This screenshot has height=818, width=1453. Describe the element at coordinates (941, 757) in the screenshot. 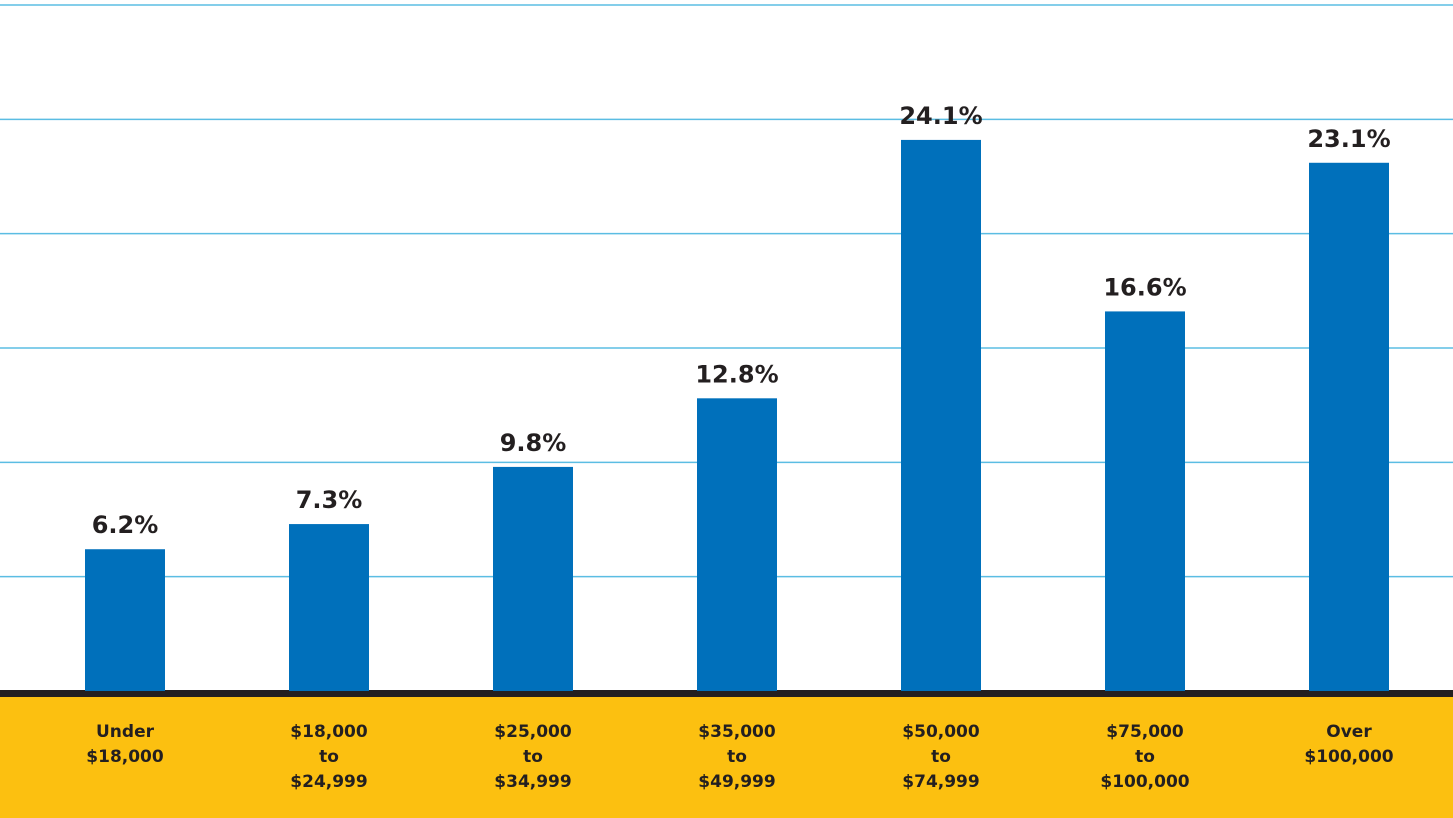

I see `x-tick-label: $50,000 to $74,999` at that location.